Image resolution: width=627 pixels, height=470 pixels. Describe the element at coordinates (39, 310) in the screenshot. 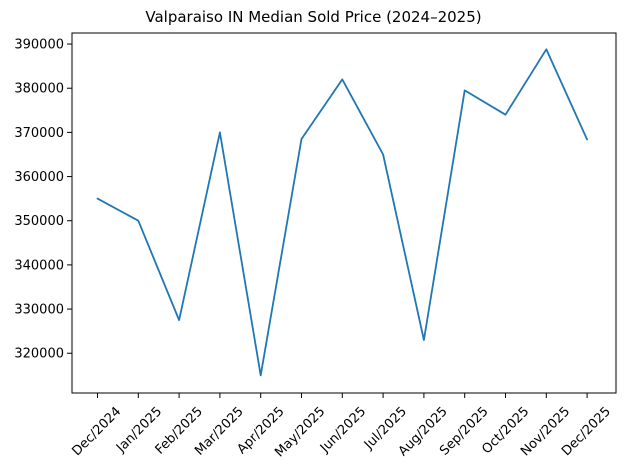

I see `y-tick-label: 330000` at that location.